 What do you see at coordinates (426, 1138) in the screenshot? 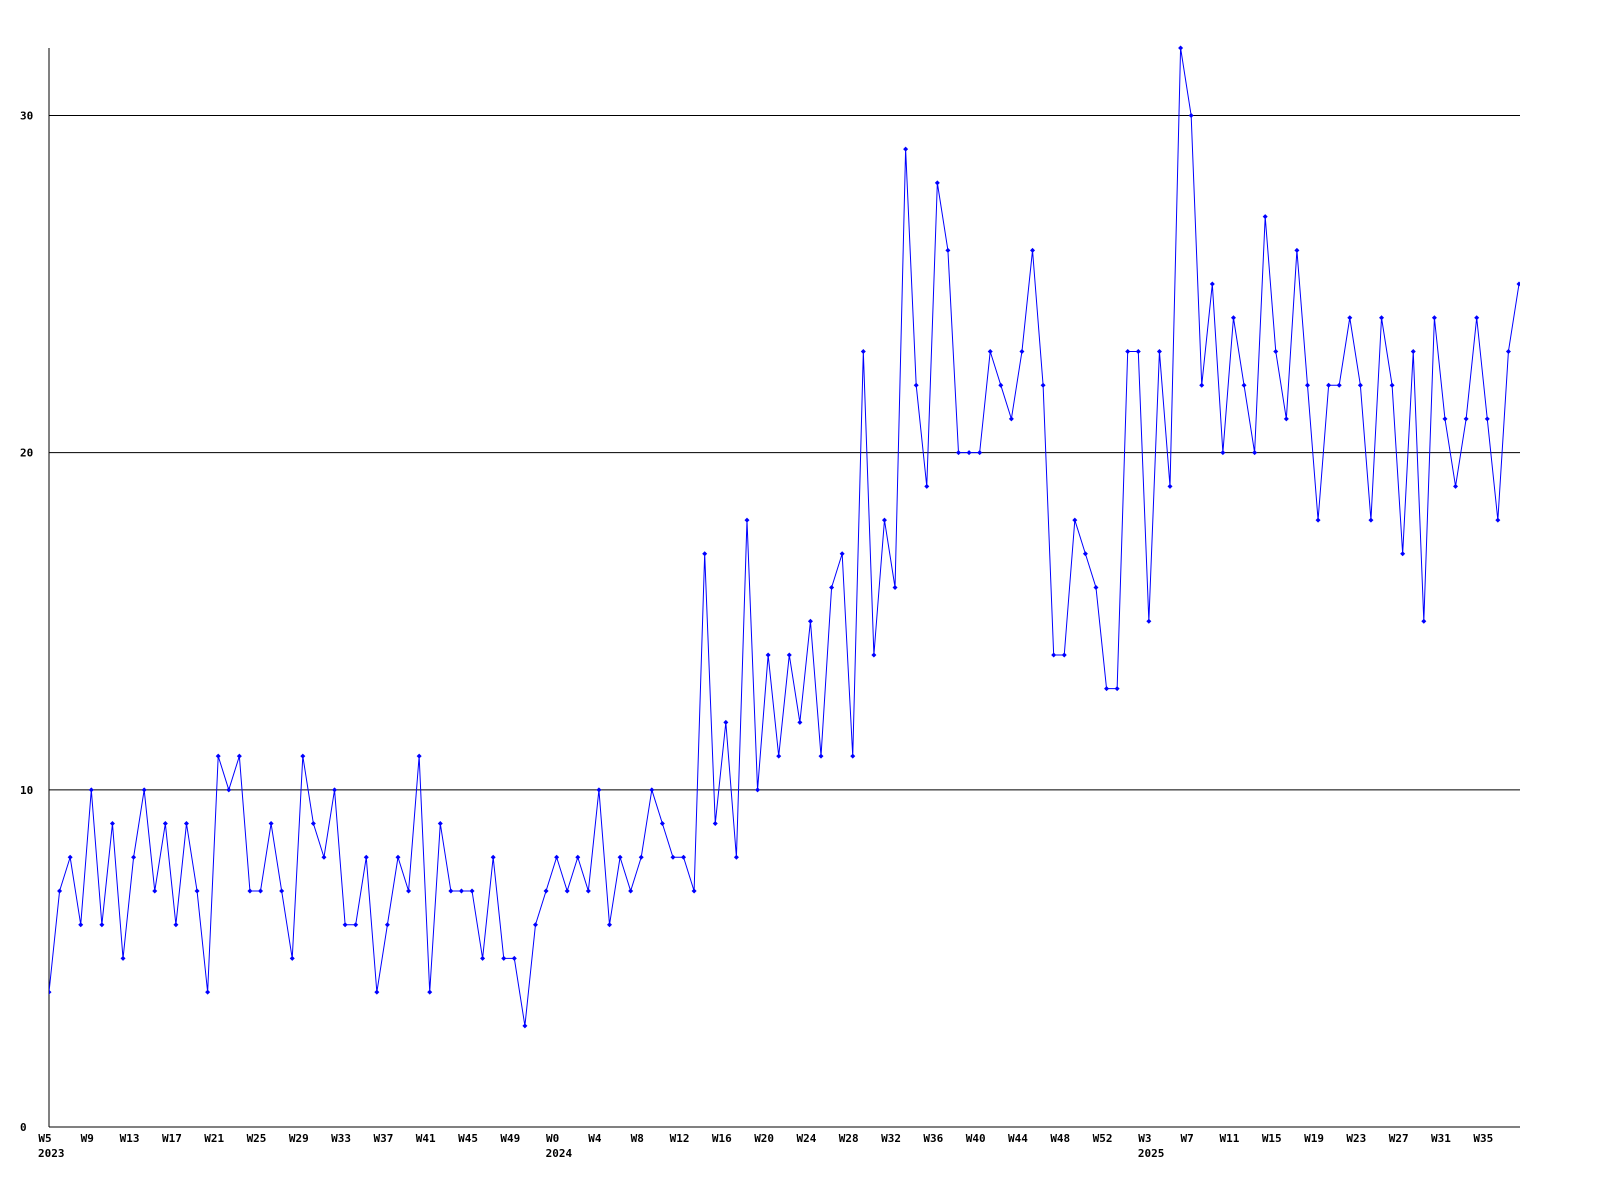
I see `x-tick-label: W41` at bounding box center [426, 1138].